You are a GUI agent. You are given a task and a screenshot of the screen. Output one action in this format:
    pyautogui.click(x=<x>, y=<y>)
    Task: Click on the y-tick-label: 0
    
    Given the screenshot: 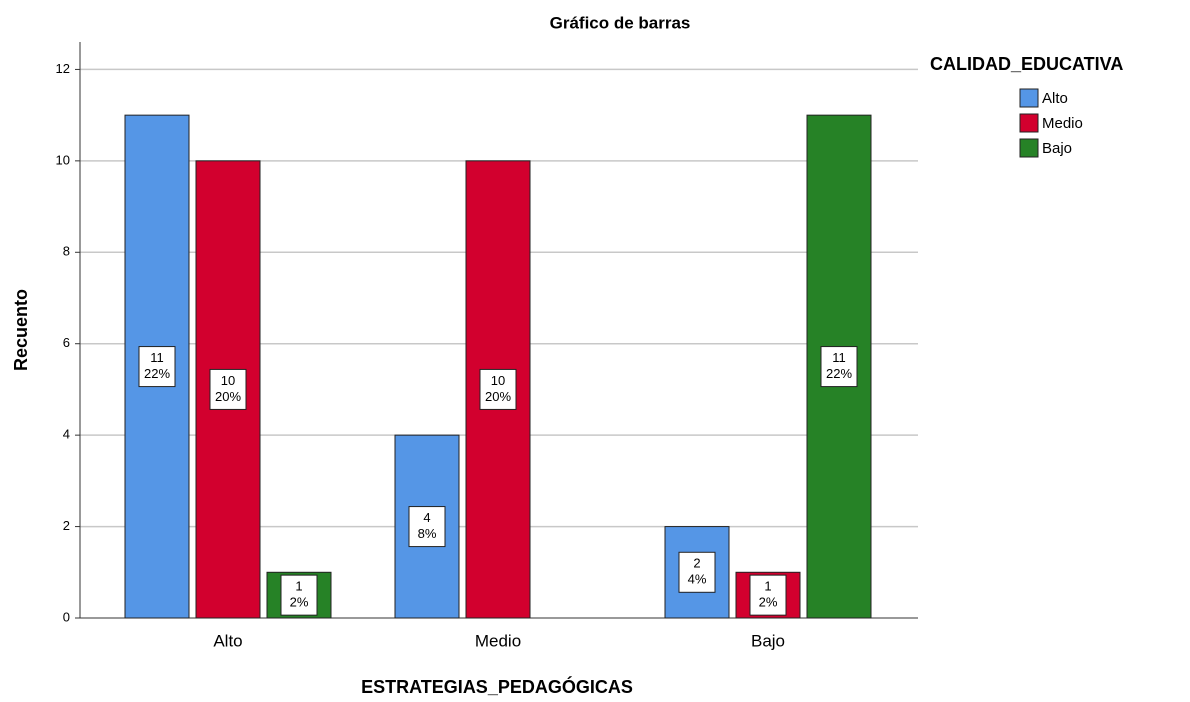 What is the action you would take?
    pyautogui.click(x=66, y=616)
    